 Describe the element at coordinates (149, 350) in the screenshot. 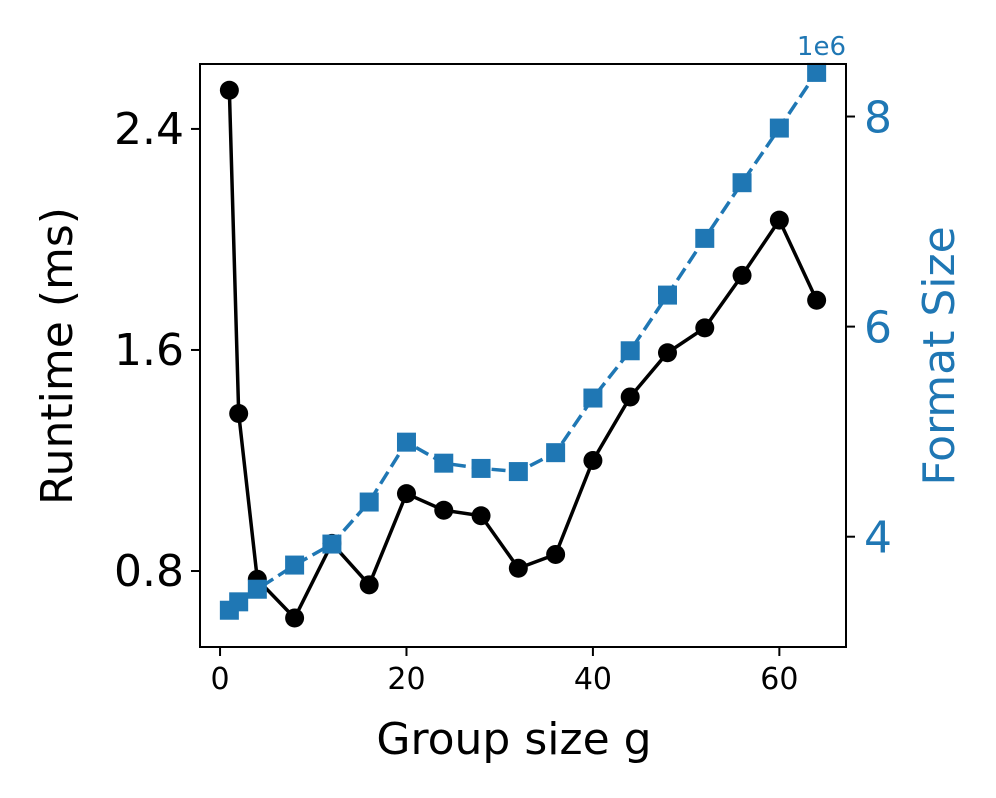

I see `y-left-tick-label: 1.6` at that location.